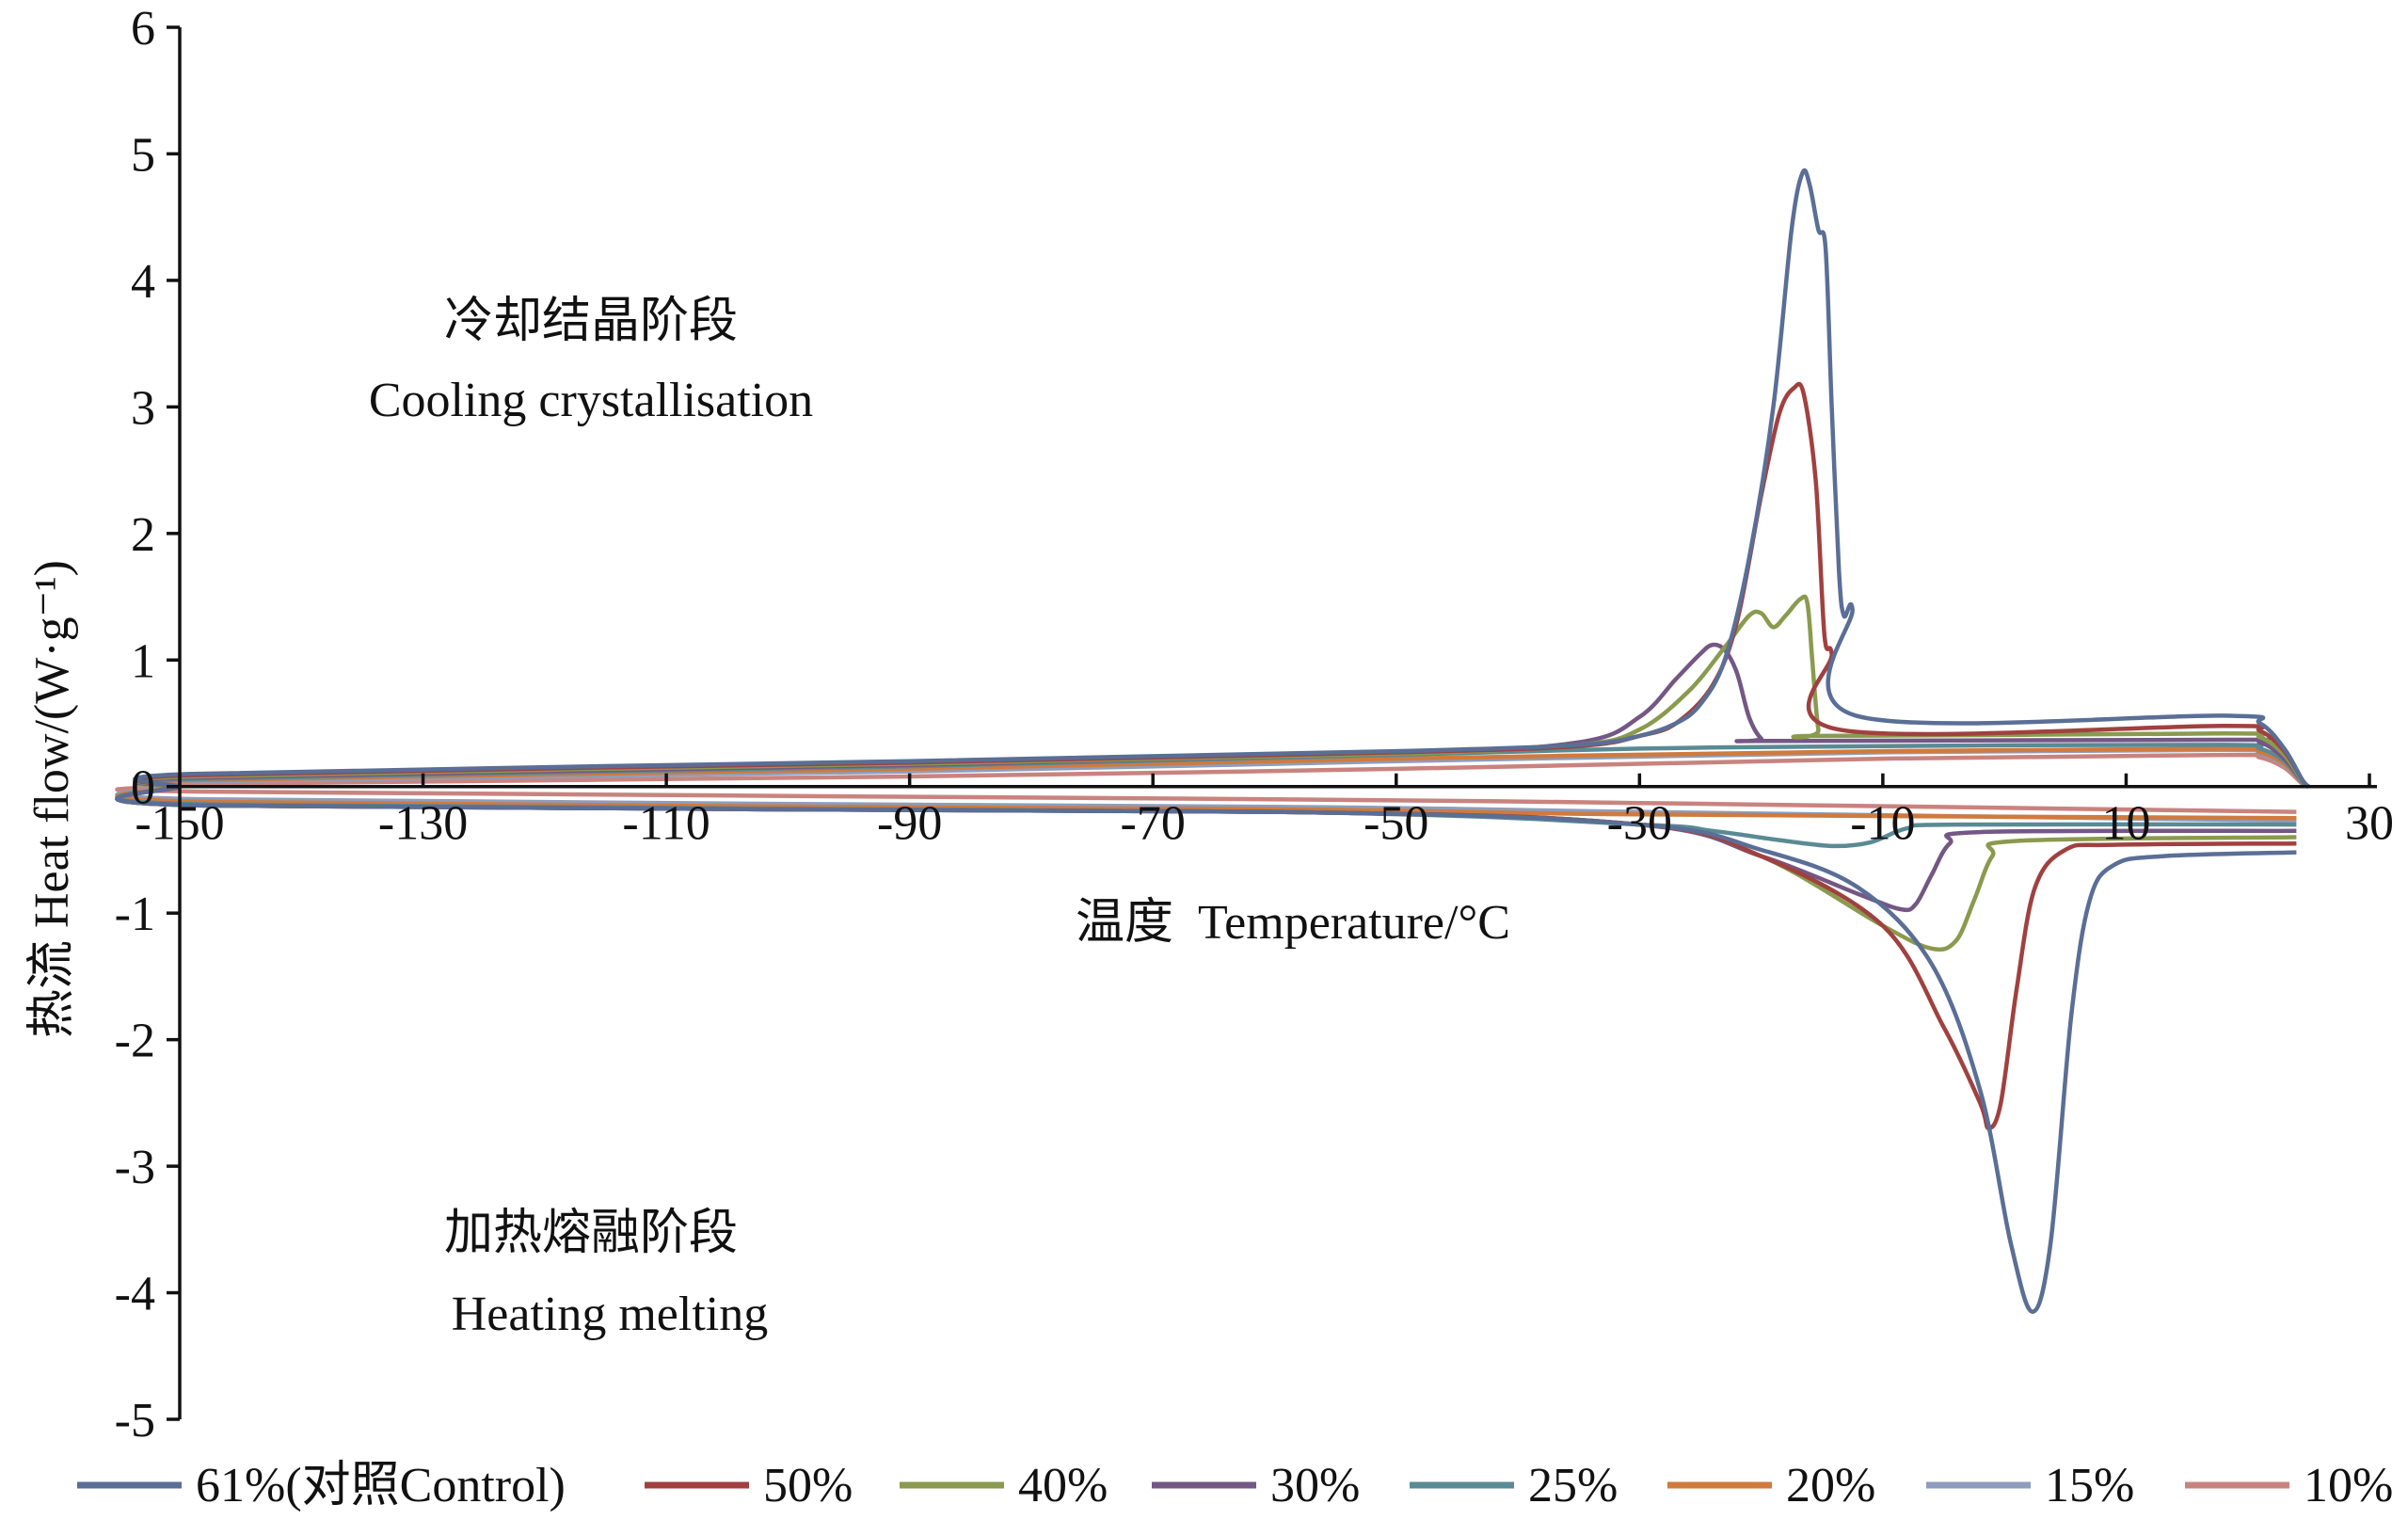 This screenshot has height=1520, width=2408. I want to click on y-tick-label: 1, so click(143, 661).